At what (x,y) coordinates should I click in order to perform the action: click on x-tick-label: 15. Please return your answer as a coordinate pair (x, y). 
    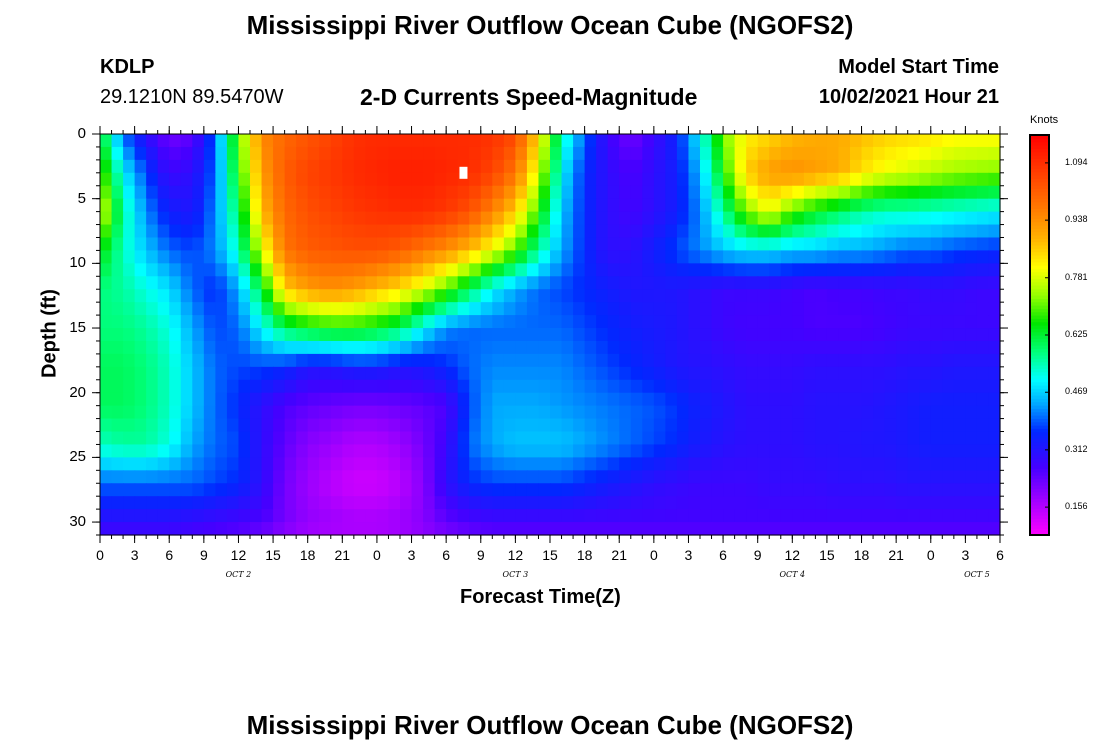
    Looking at the image, I should click on (273, 555).